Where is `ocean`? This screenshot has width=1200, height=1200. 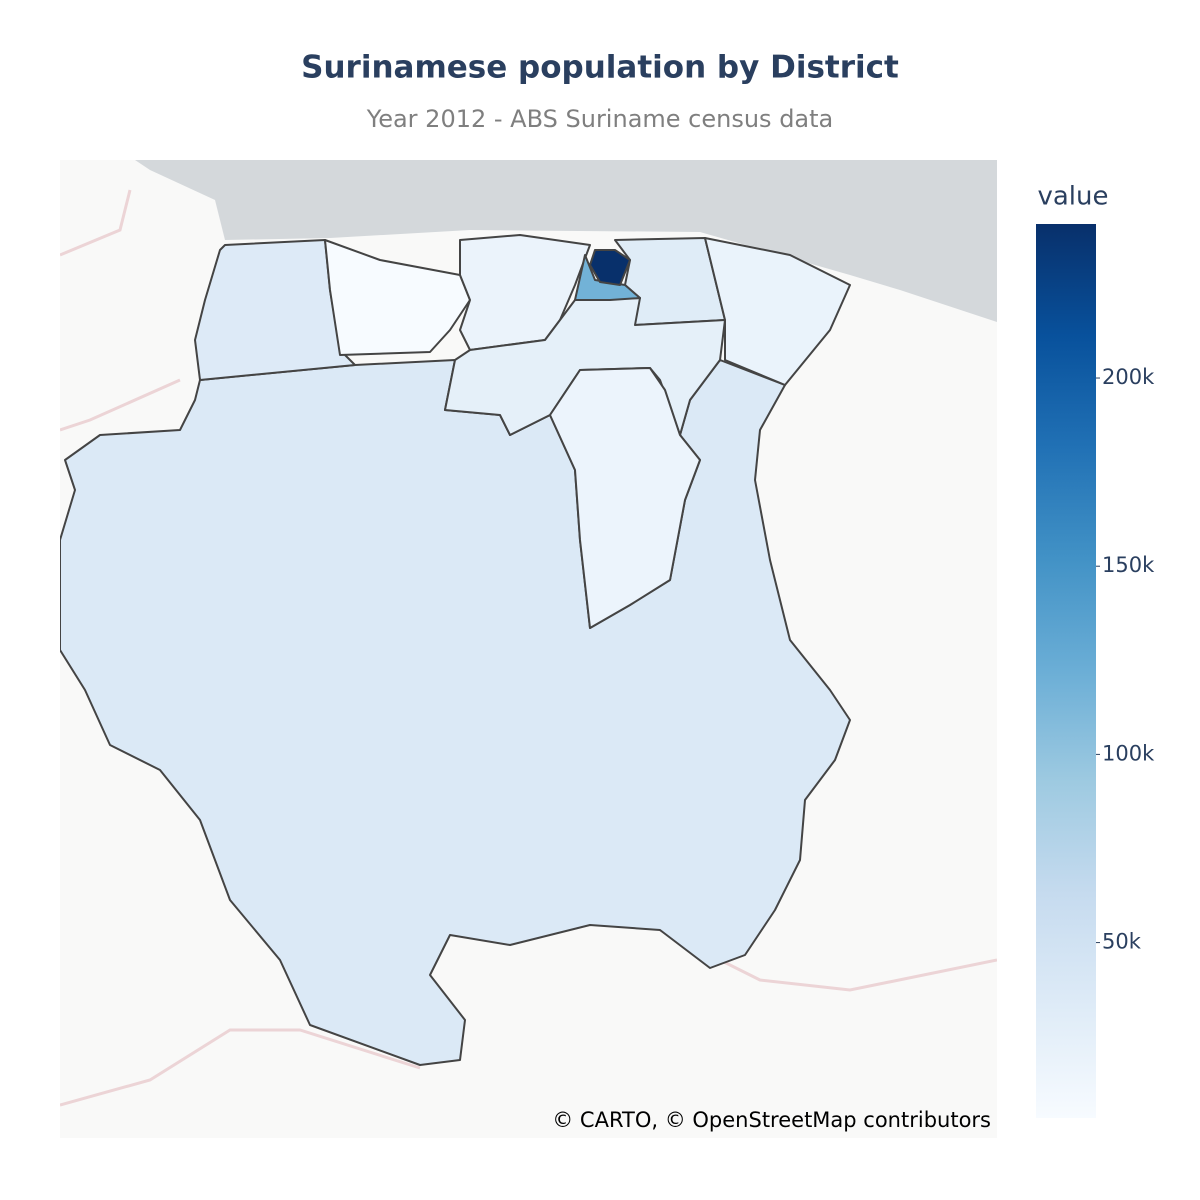 ocean is located at coordinates (566, 241).